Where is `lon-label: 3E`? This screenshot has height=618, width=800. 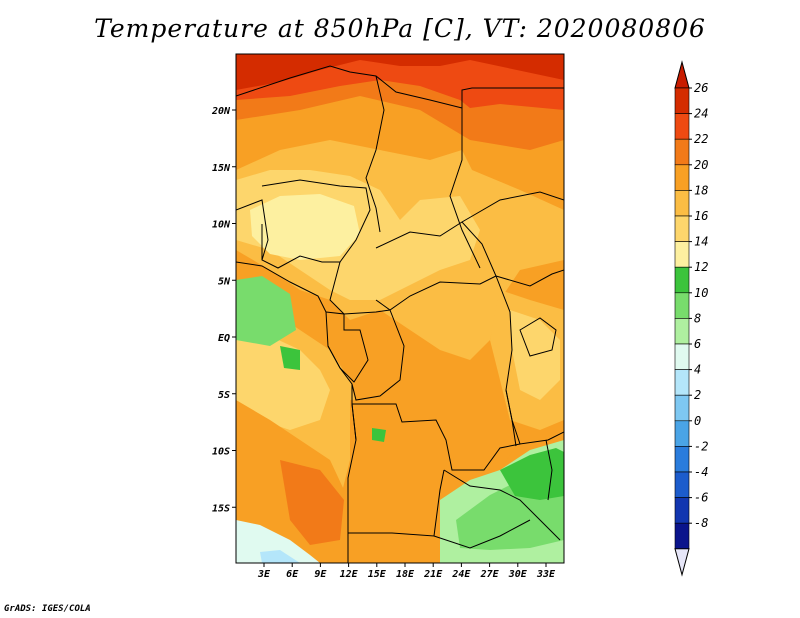
lon-label: 3E is located at coordinates (264, 574).